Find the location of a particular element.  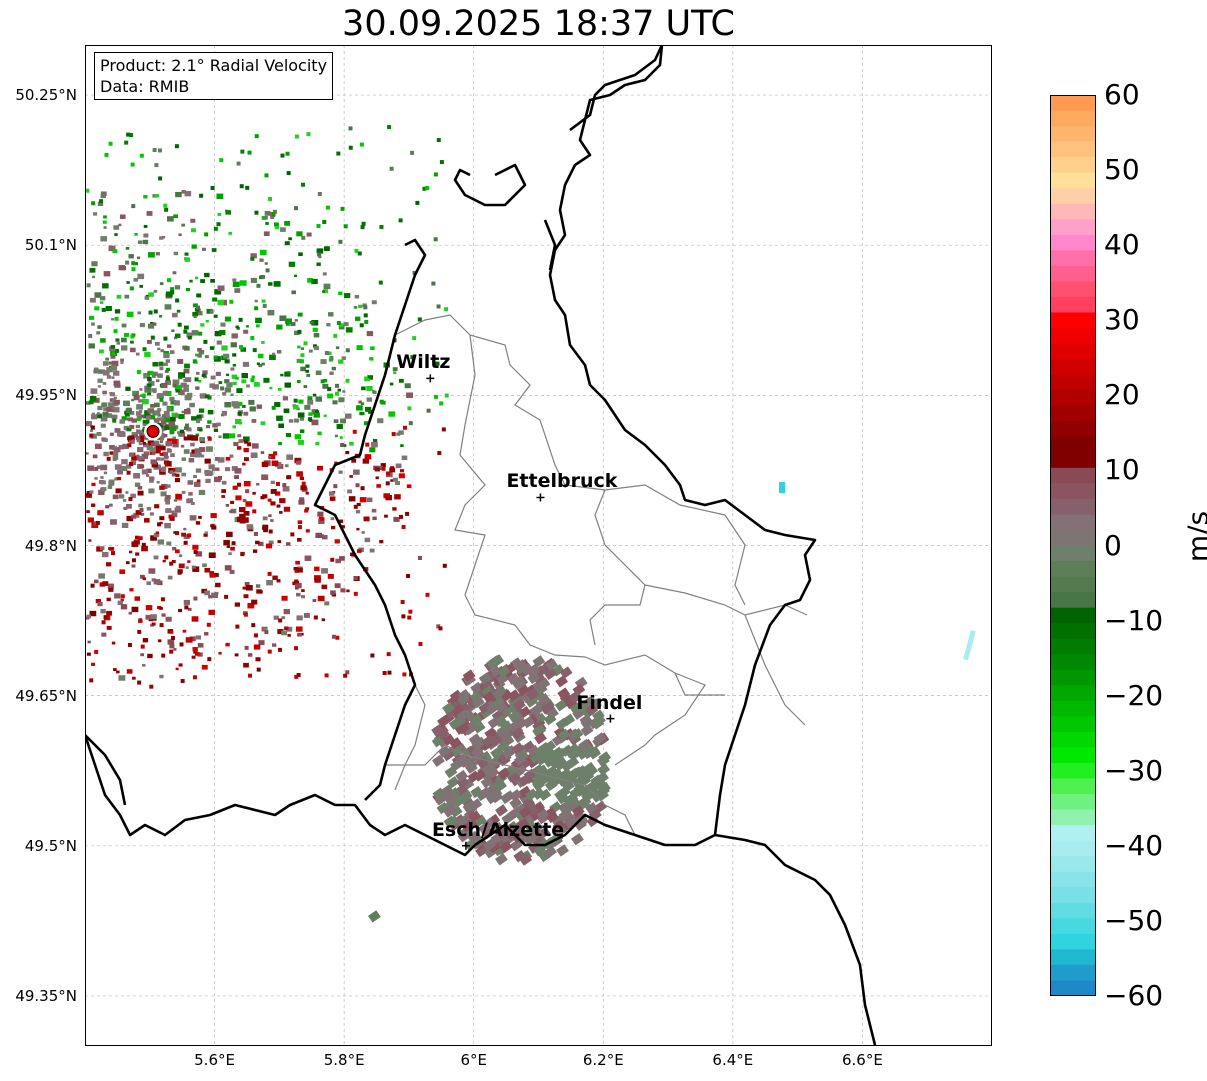

radar-site-dot is located at coordinates (153, 431).